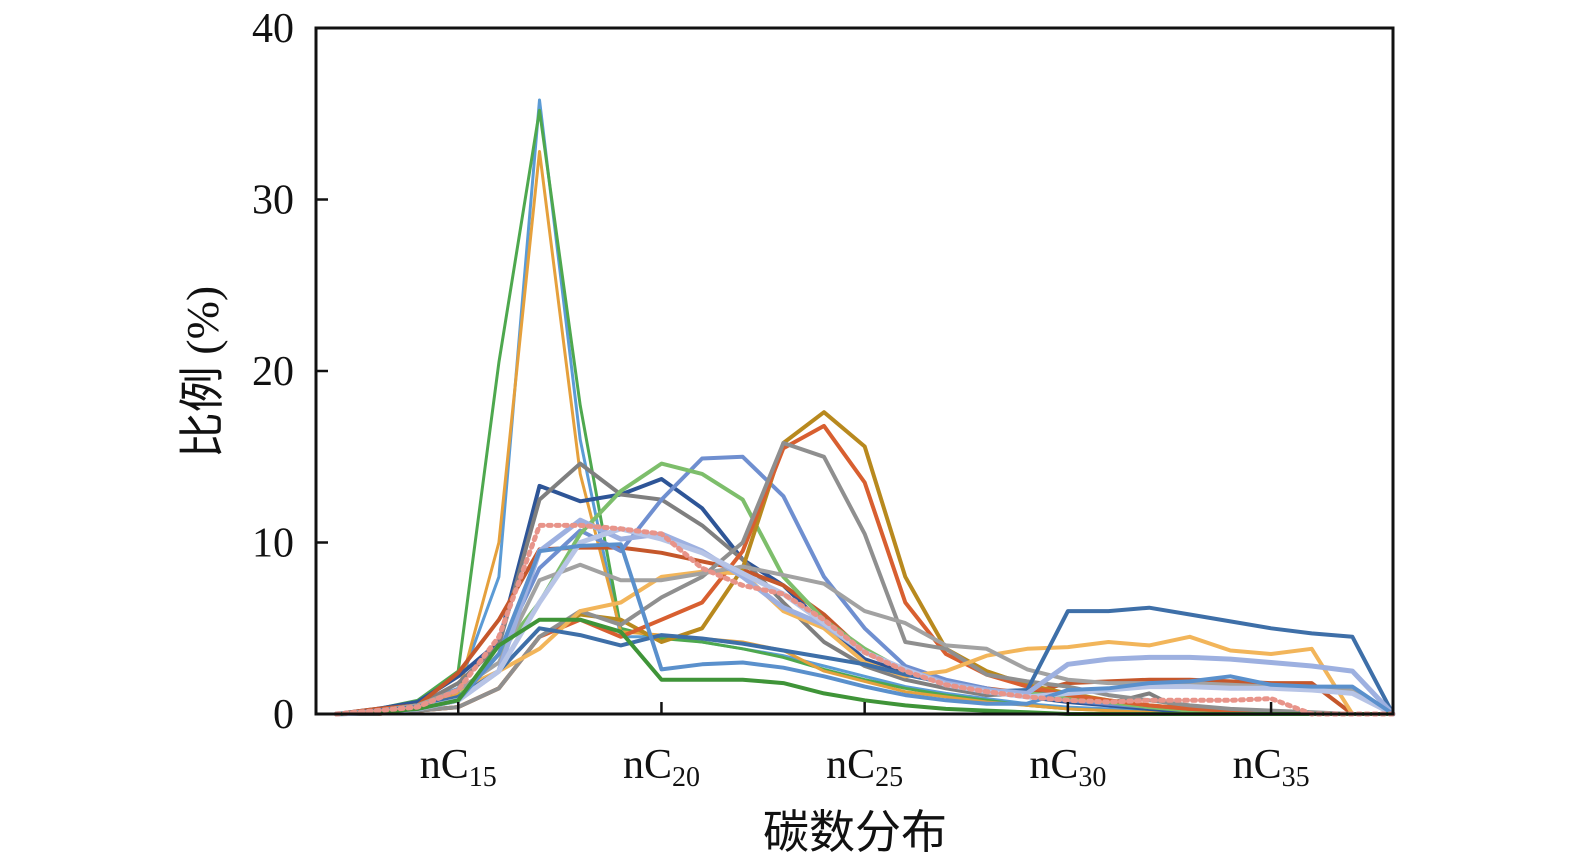 The width and height of the screenshot is (1575, 867). What do you see at coordinates (273, 201) in the screenshot?
I see `y-tick-label: 30` at bounding box center [273, 201].